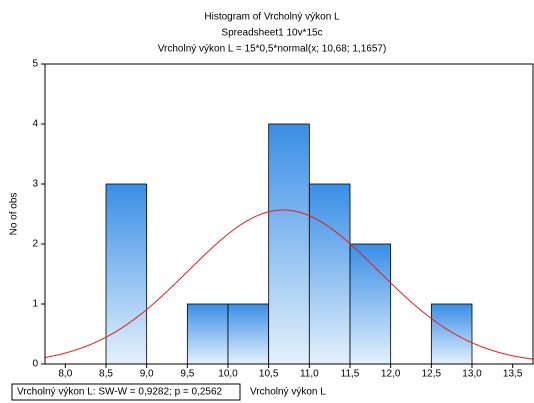  What do you see at coordinates (106, 374) in the screenshot?
I see `x-tick-label: 8,5` at bounding box center [106, 374].